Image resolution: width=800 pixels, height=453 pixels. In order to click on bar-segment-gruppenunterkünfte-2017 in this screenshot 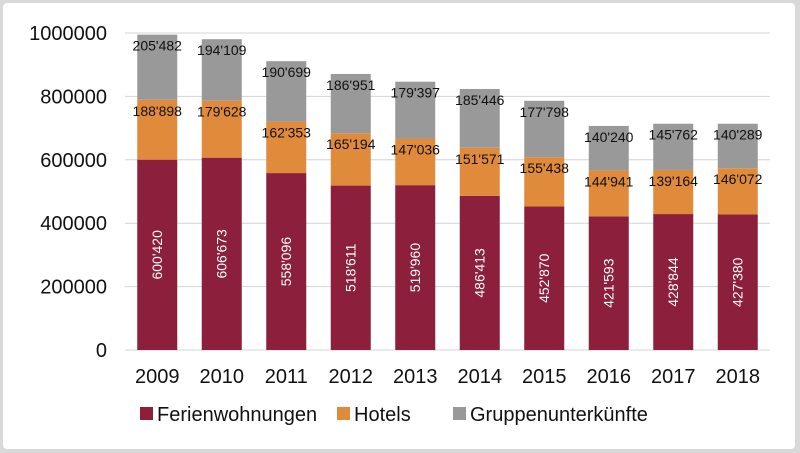, I will do `click(673, 146)`.